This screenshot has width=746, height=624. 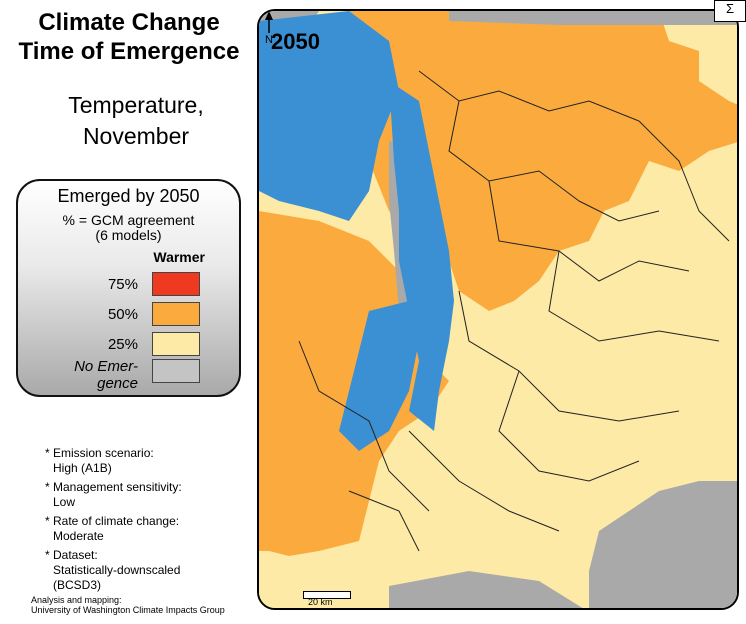 I want to click on legend-row-no-emergence: No Emer- gence, so click(x=130, y=375).